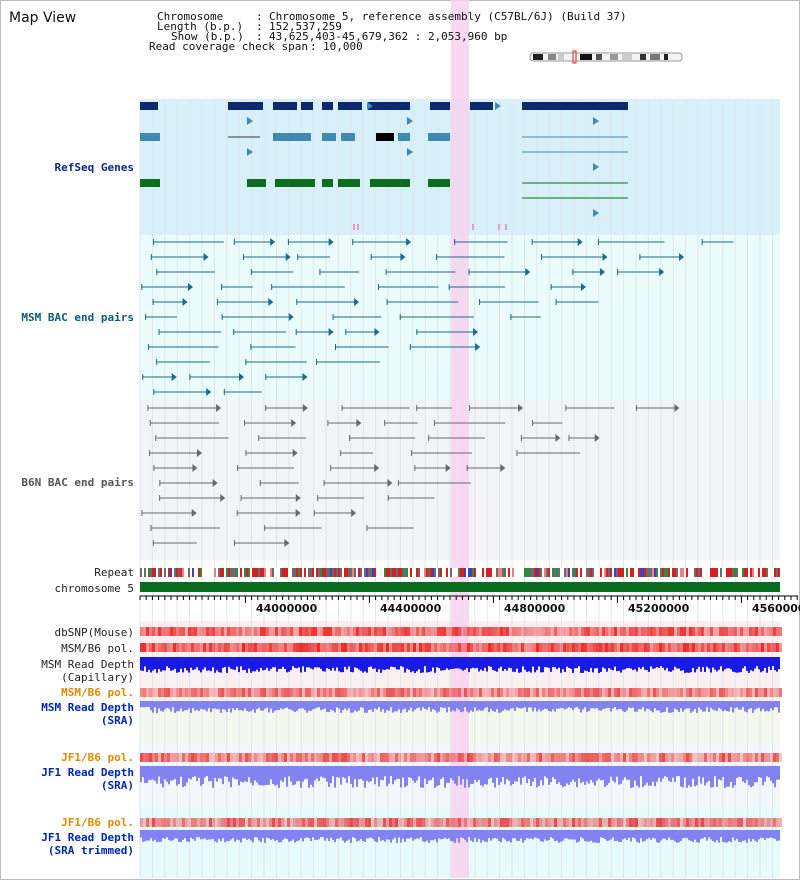 Image resolution: width=800 pixels, height=880 pixels. I want to click on track-label-msm-b6-pol-sra: MSM/B6 pol., so click(97, 692).